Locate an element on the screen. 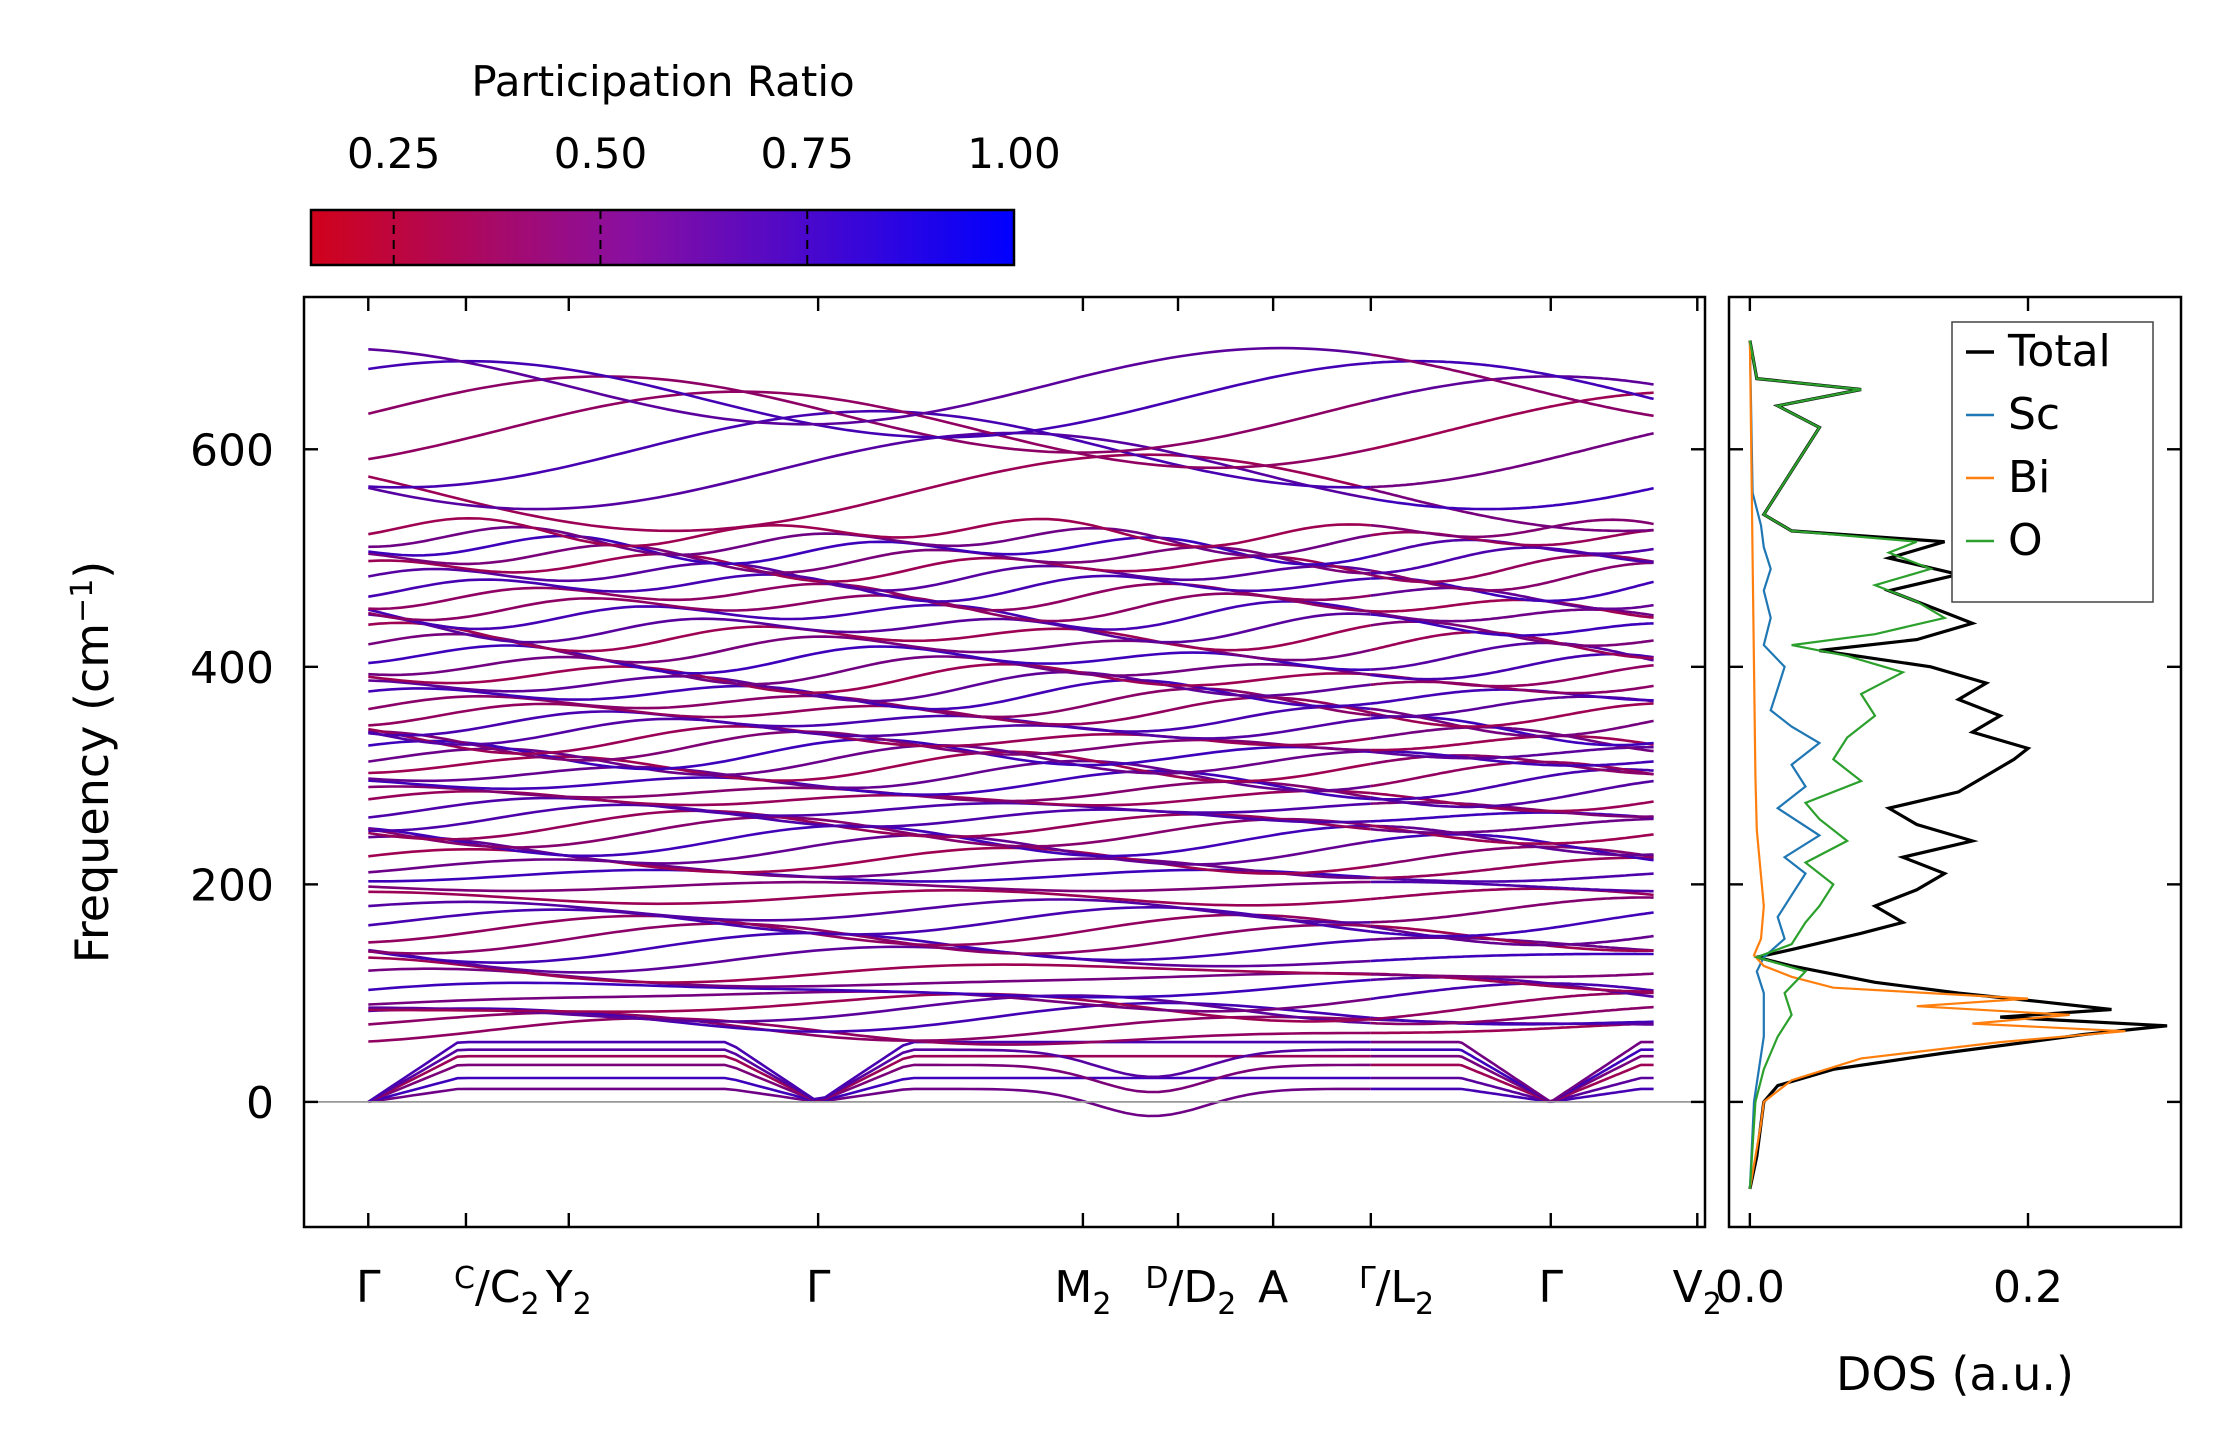 This screenshot has width=2222, height=1455. y-axis-title: Frequency (cm−1) is located at coordinates (92, 762).